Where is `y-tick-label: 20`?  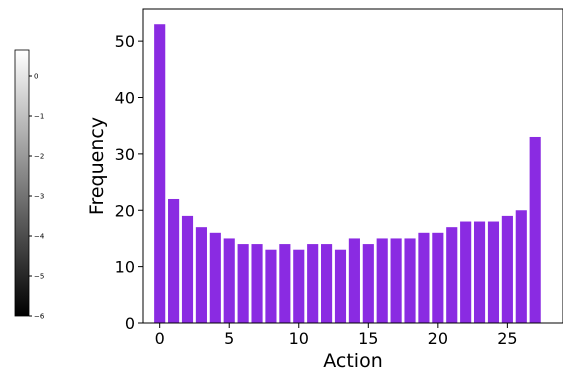
y-tick-label: 20 is located at coordinates (125, 210).